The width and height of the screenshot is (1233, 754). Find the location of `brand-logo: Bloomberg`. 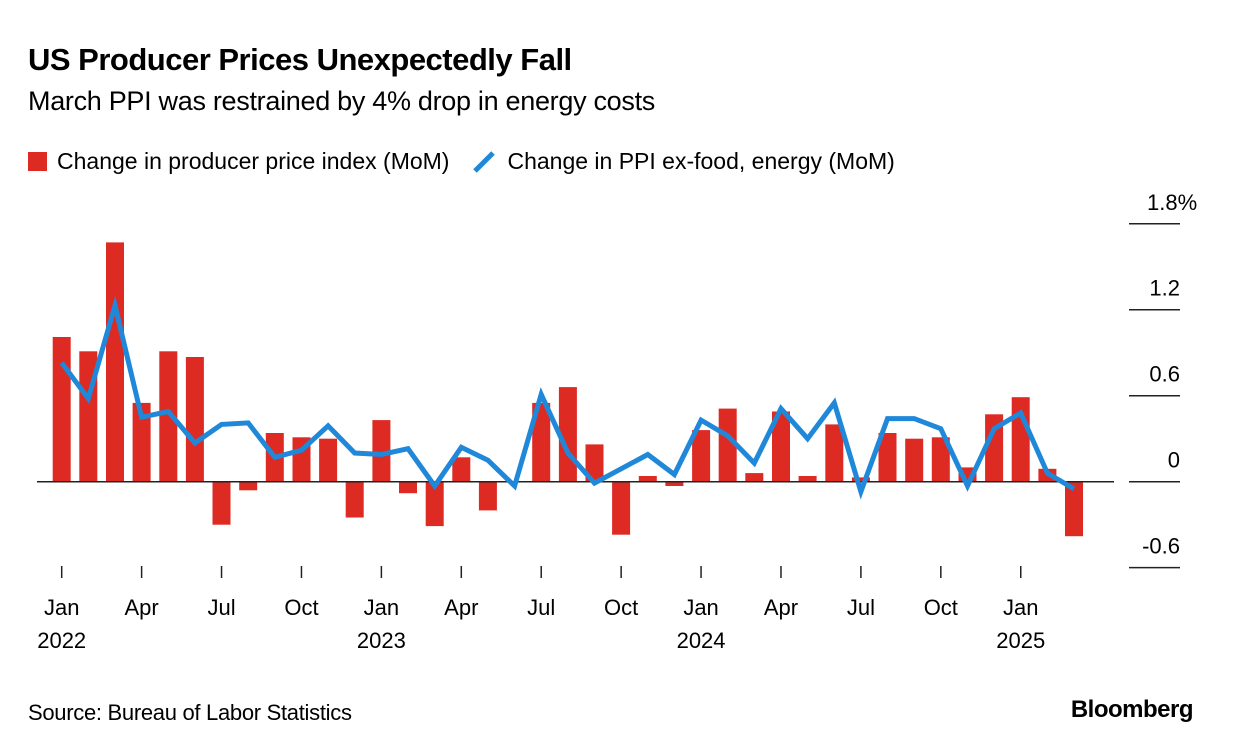

brand-logo: Bloomberg is located at coordinates (1132, 709).